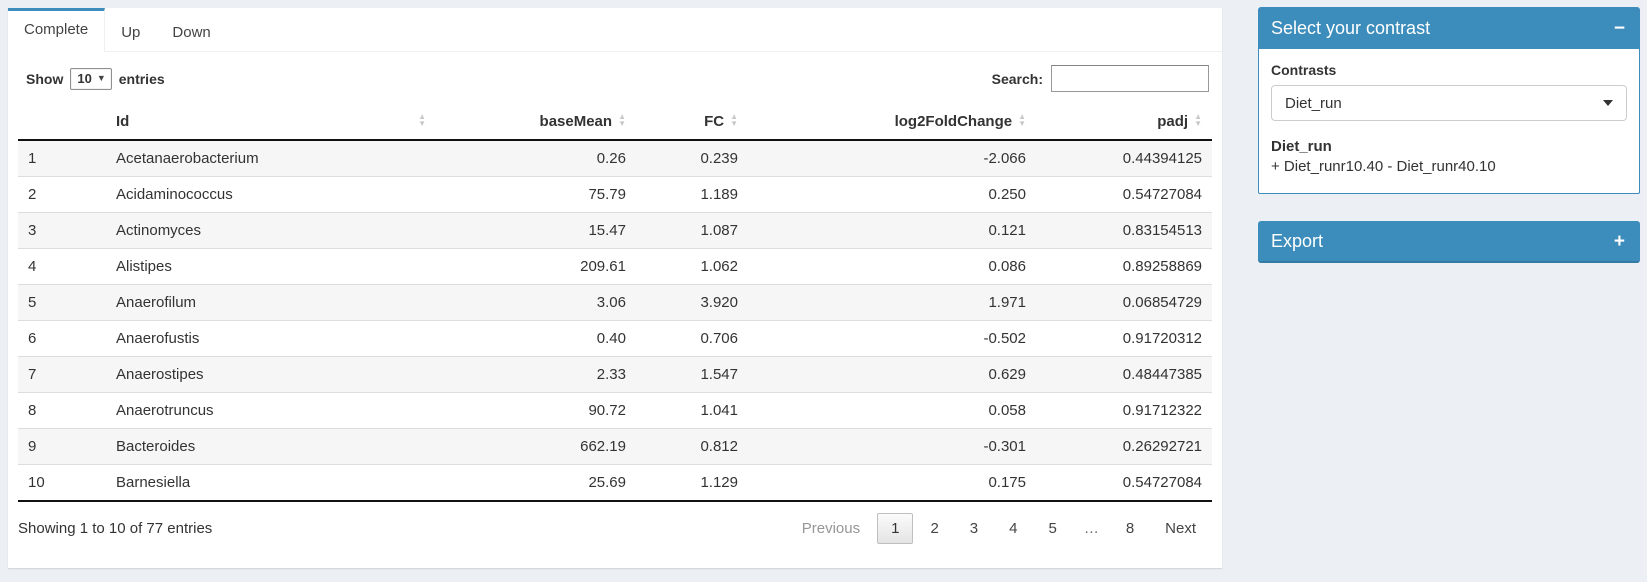 This screenshot has width=1647, height=582. I want to click on column-header-padj: padj ▲ ▼, so click(1124, 122).